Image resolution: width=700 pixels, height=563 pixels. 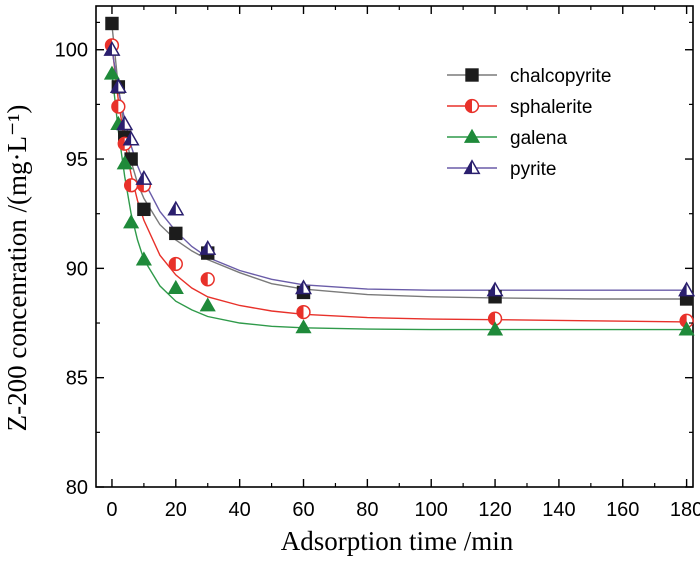 What do you see at coordinates (367, 510) in the screenshot?
I see `x-tick-label: 80` at bounding box center [367, 510].